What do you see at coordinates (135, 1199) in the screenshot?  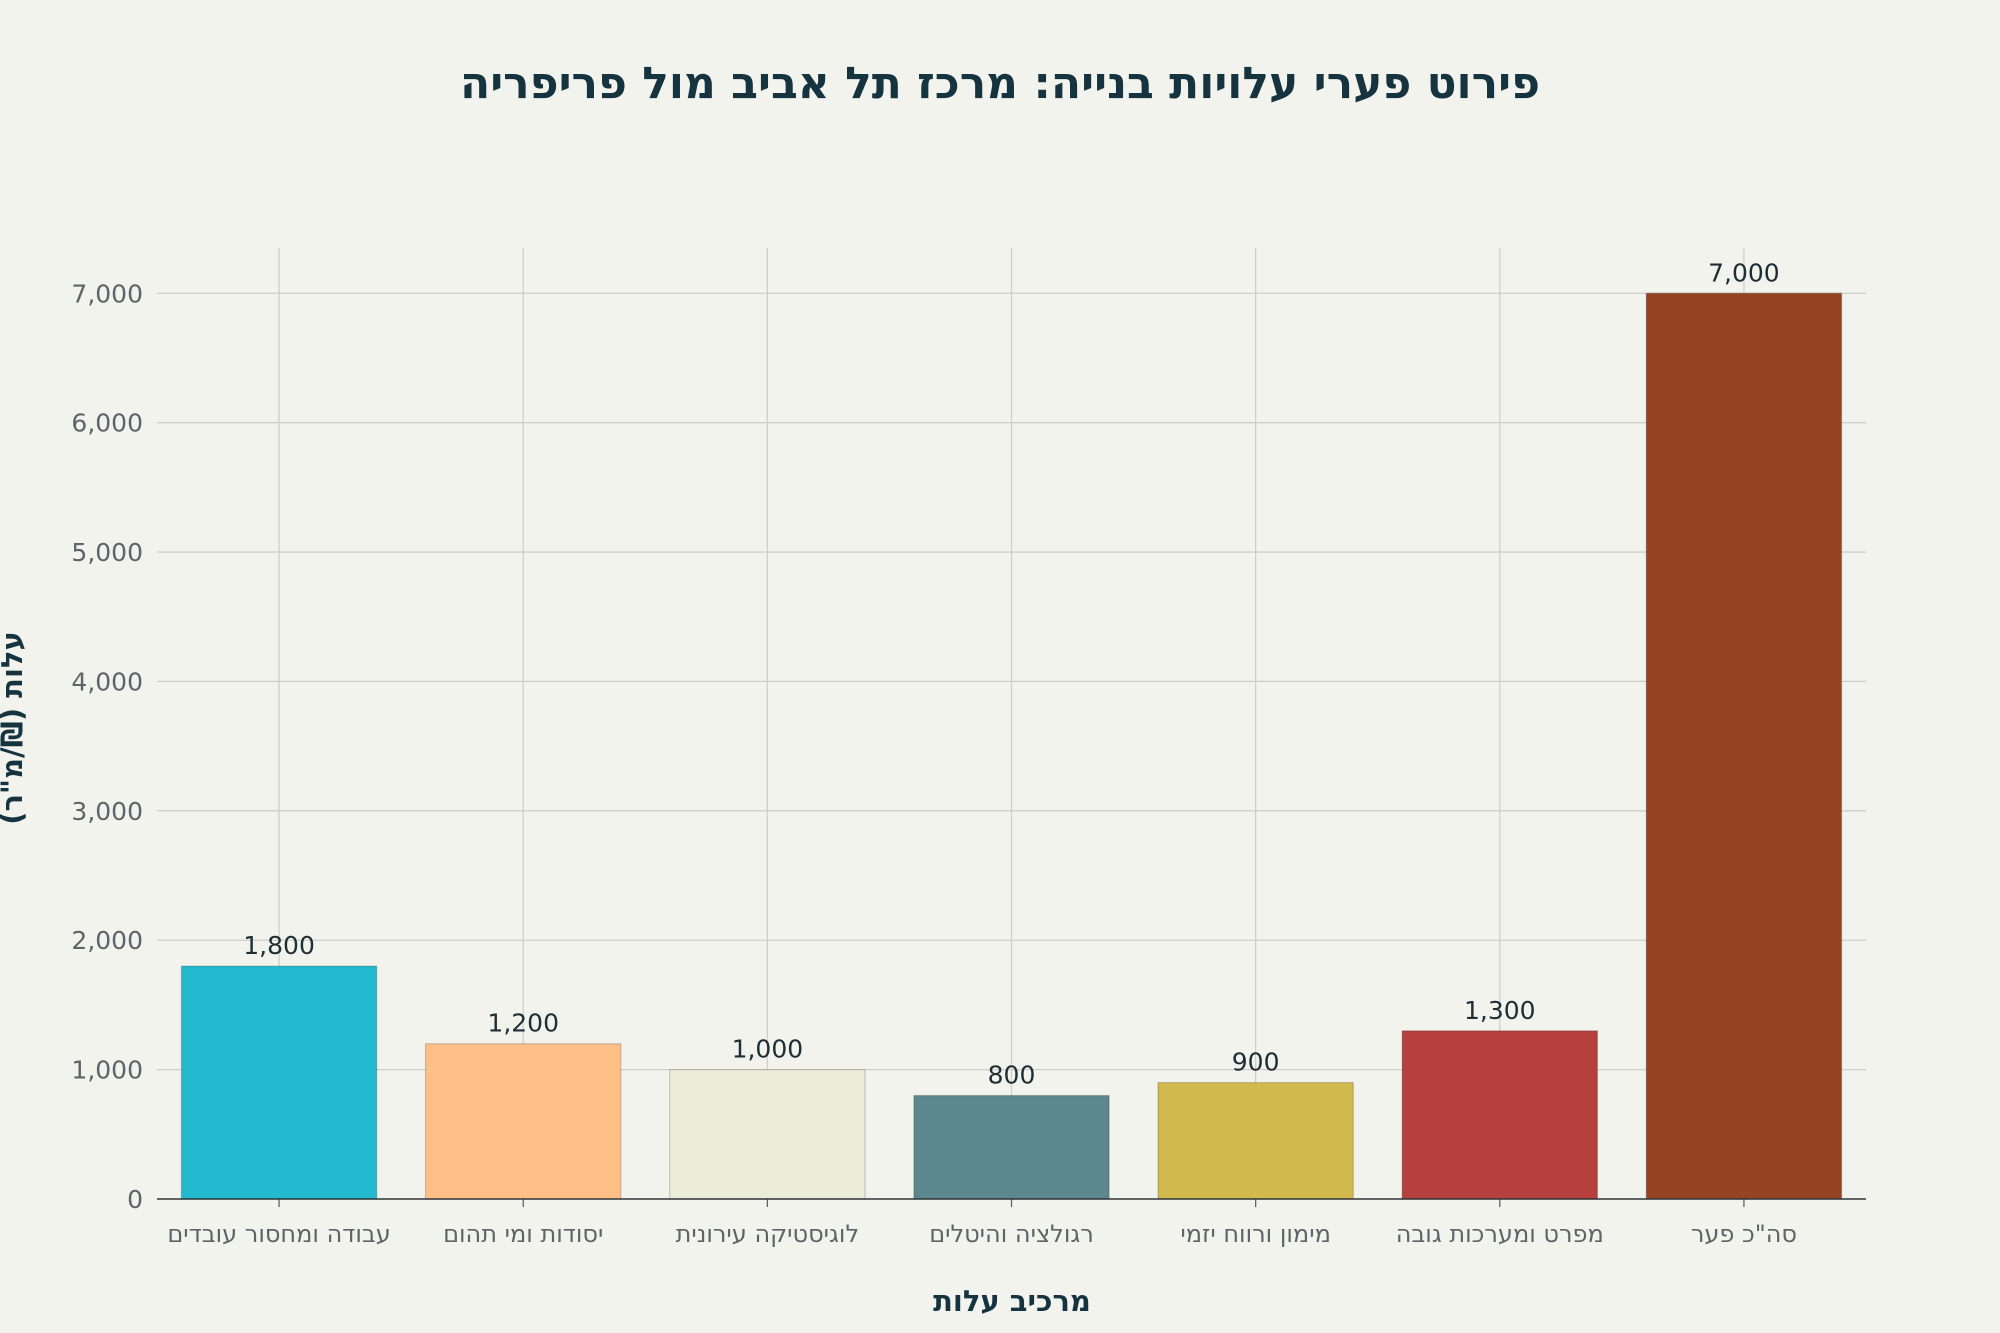 I see `y-tick-label: 0` at bounding box center [135, 1199].